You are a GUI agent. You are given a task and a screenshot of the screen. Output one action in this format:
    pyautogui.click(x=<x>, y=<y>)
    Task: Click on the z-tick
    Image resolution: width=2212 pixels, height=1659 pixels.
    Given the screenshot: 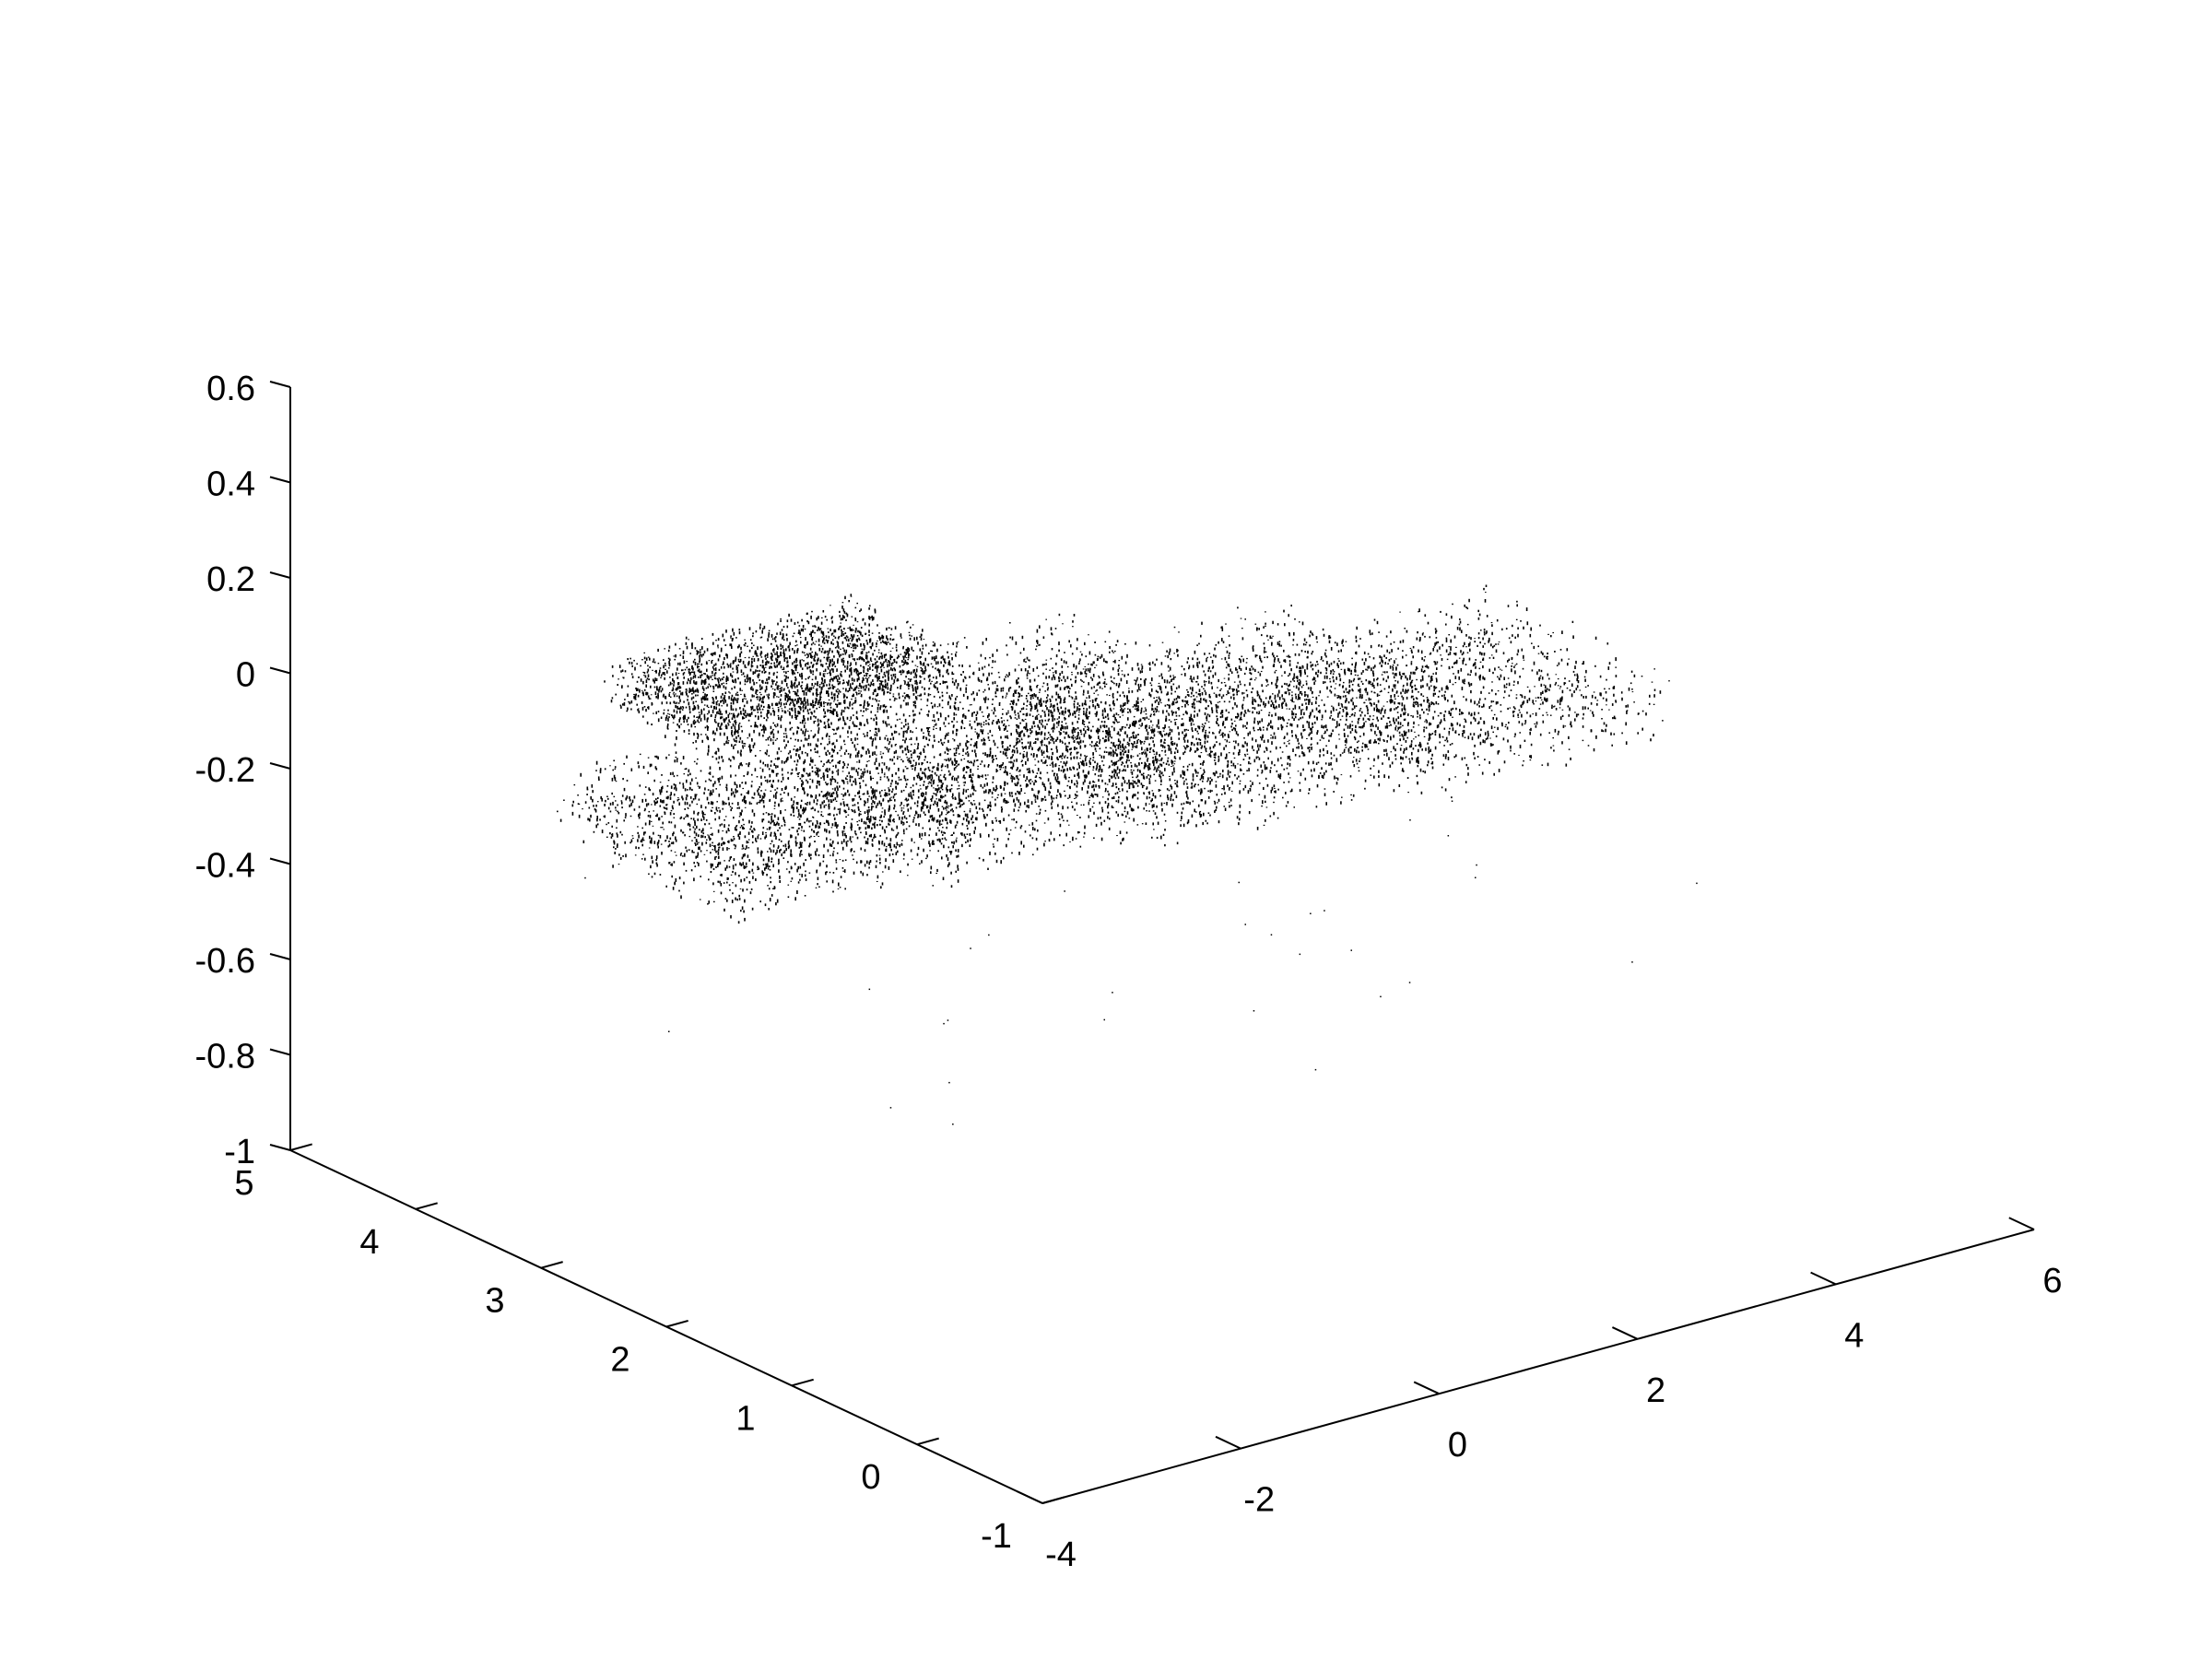 What is the action you would take?
    pyautogui.click(x=280, y=384)
    